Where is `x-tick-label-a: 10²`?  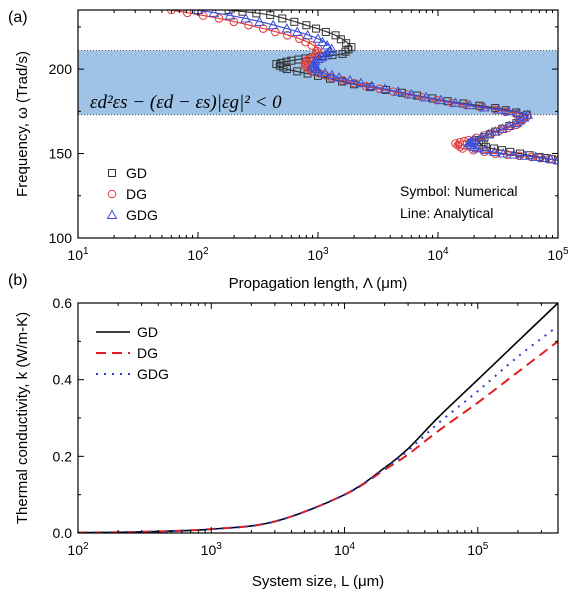 x-tick-label-a: 10² is located at coordinates (198, 254).